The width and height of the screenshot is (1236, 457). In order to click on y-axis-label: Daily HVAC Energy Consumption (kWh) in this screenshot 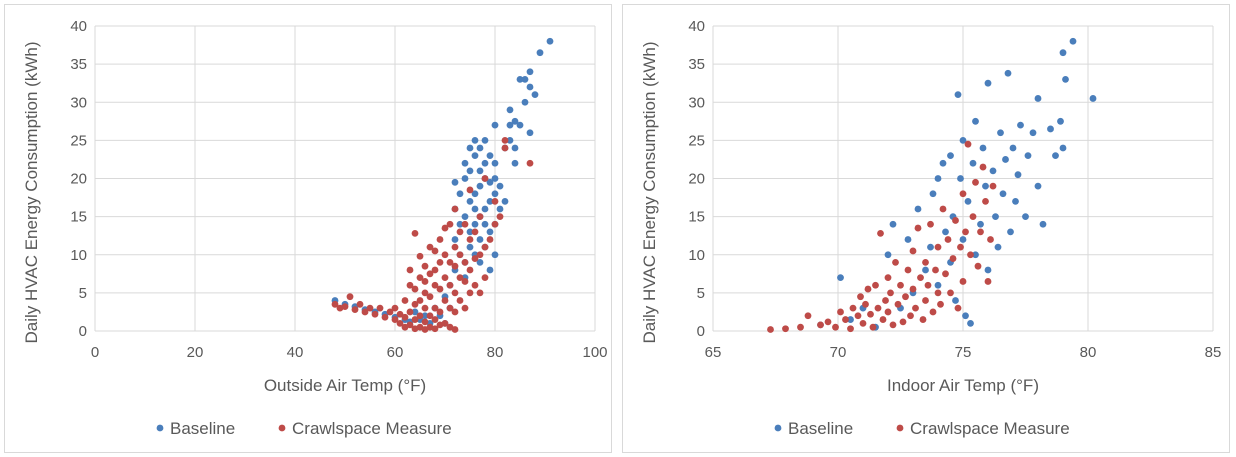, I will do `click(649, 193)`.